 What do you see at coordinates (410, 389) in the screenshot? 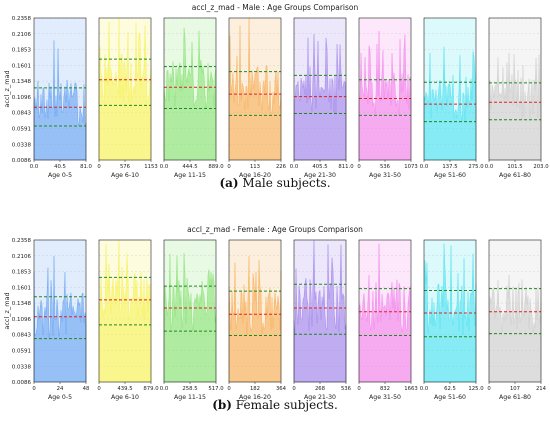
I see `x-tick-label: 1663` at bounding box center [410, 389].